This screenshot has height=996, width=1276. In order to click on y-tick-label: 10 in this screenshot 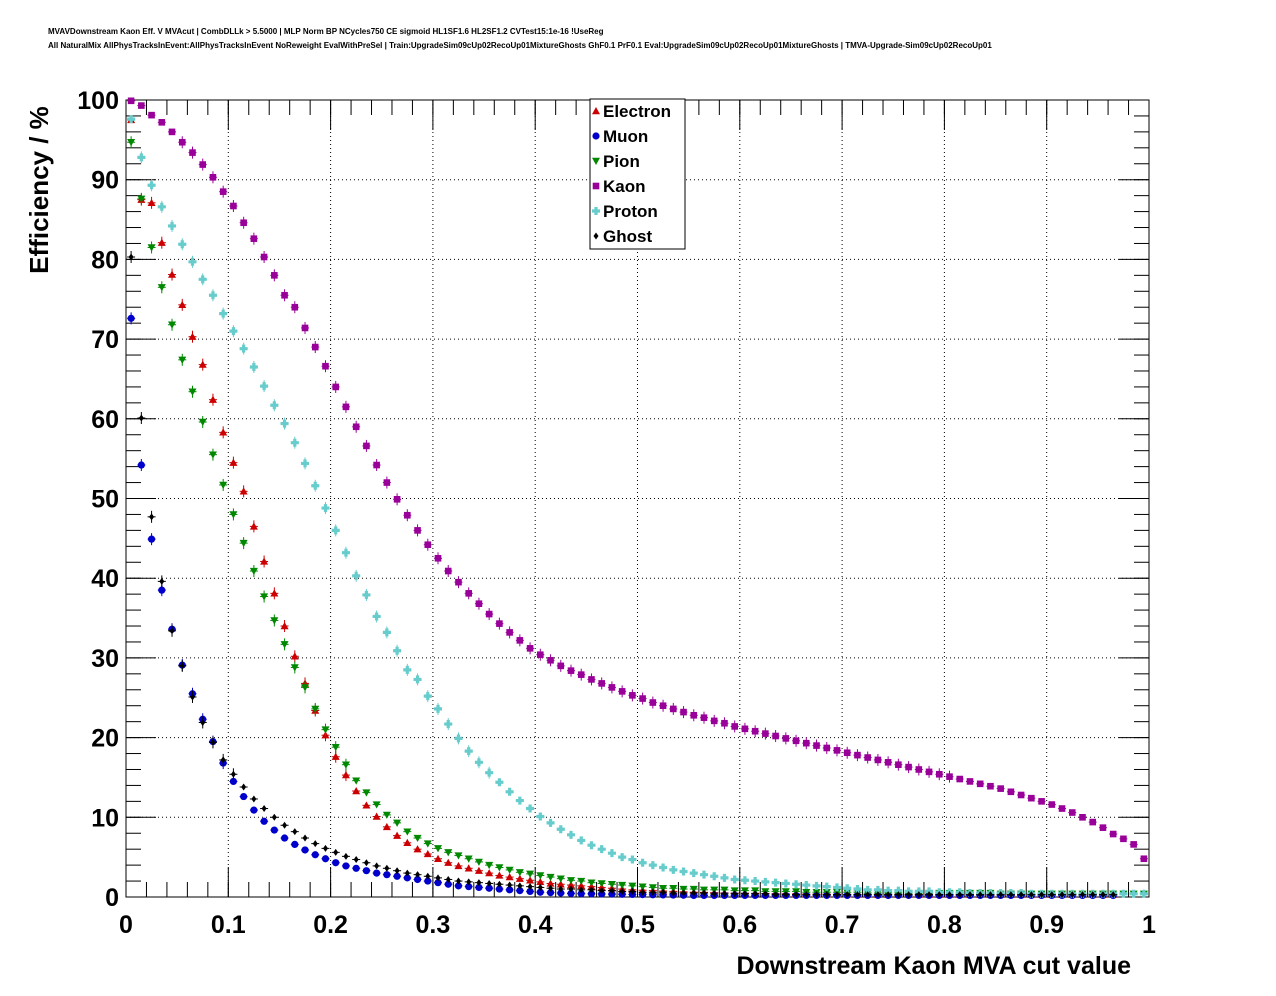, I will do `click(105, 818)`.